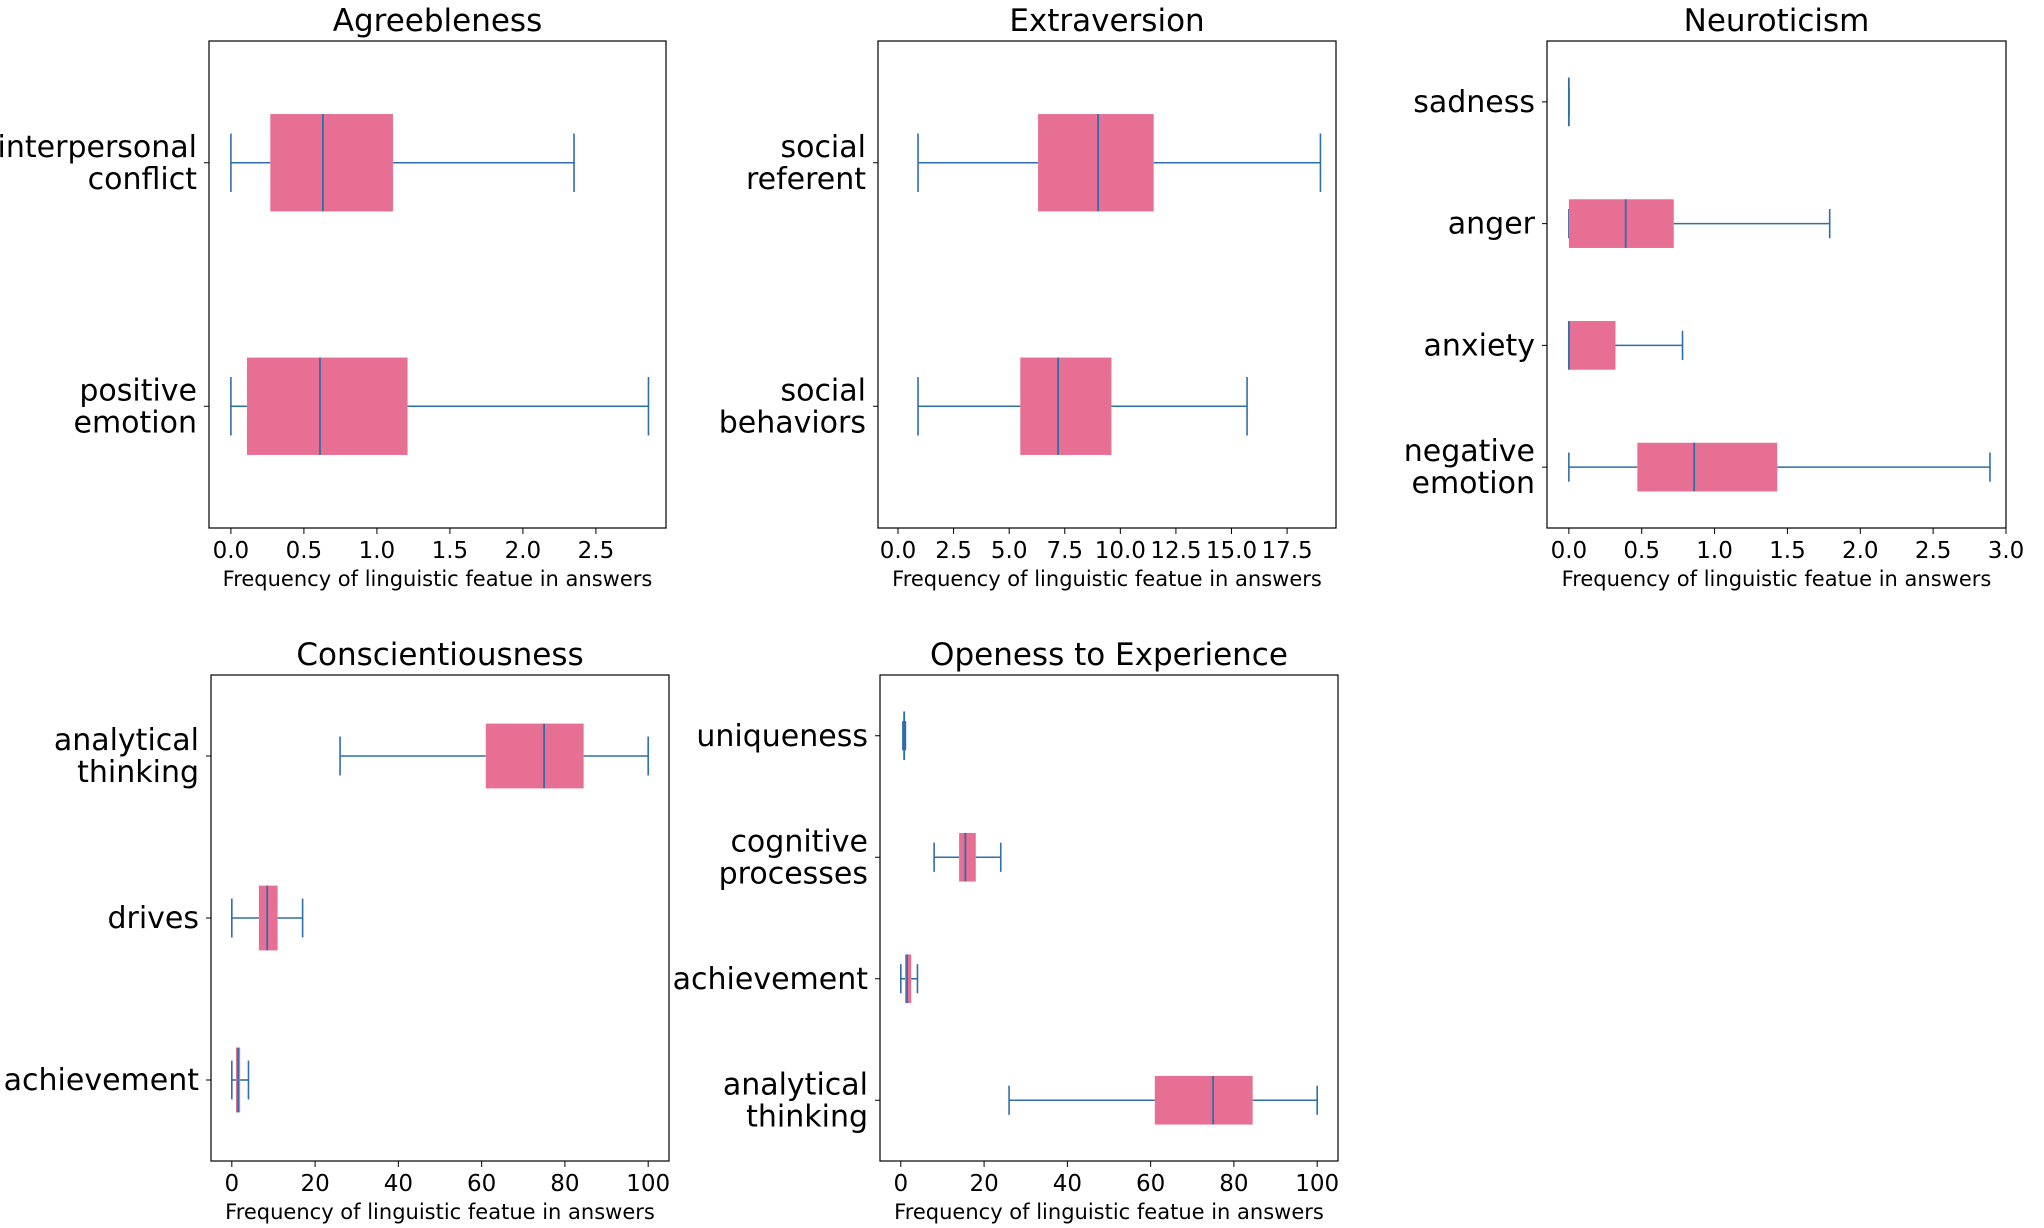  I want to click on category-2: positive emotion, so click(361, 406).